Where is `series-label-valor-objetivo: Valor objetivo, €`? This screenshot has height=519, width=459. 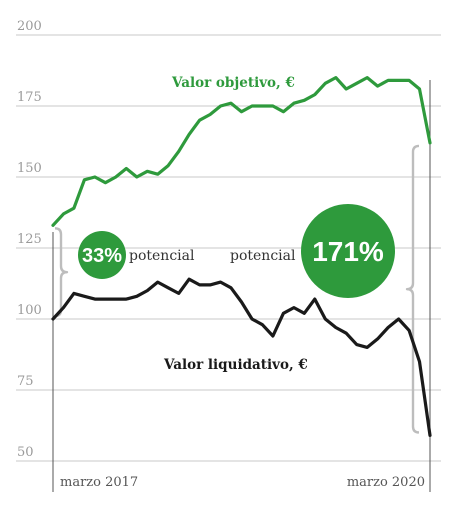
series-label-valor-objetivo: Valor objetivo, € is located at coordinates (233, 83).